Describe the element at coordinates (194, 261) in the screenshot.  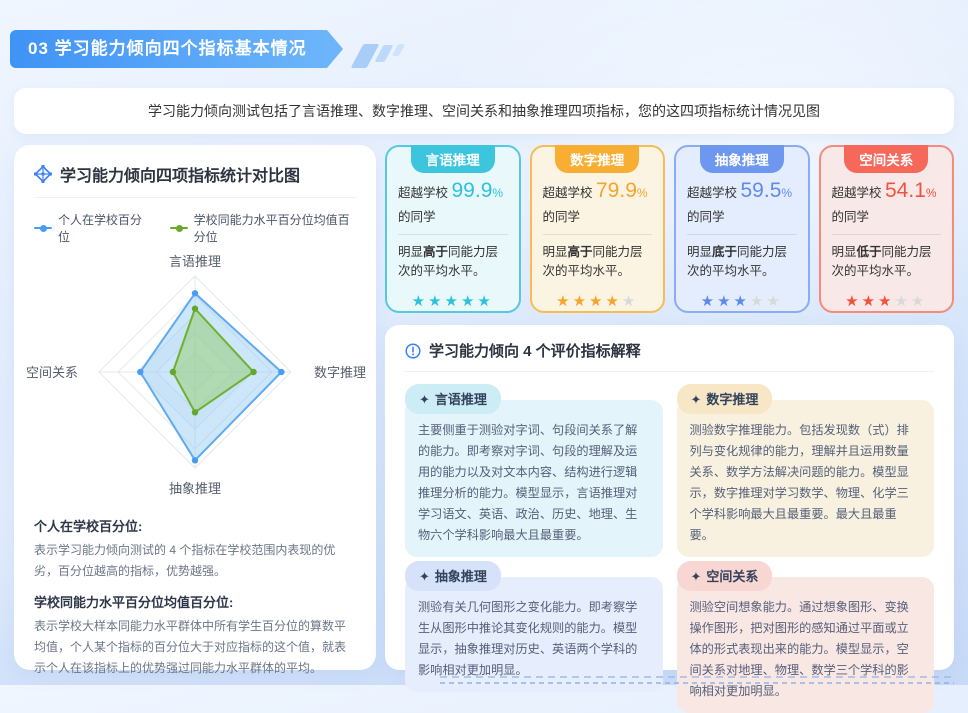
I see `radar-axis-label-verbal: 言语推理` at that location.